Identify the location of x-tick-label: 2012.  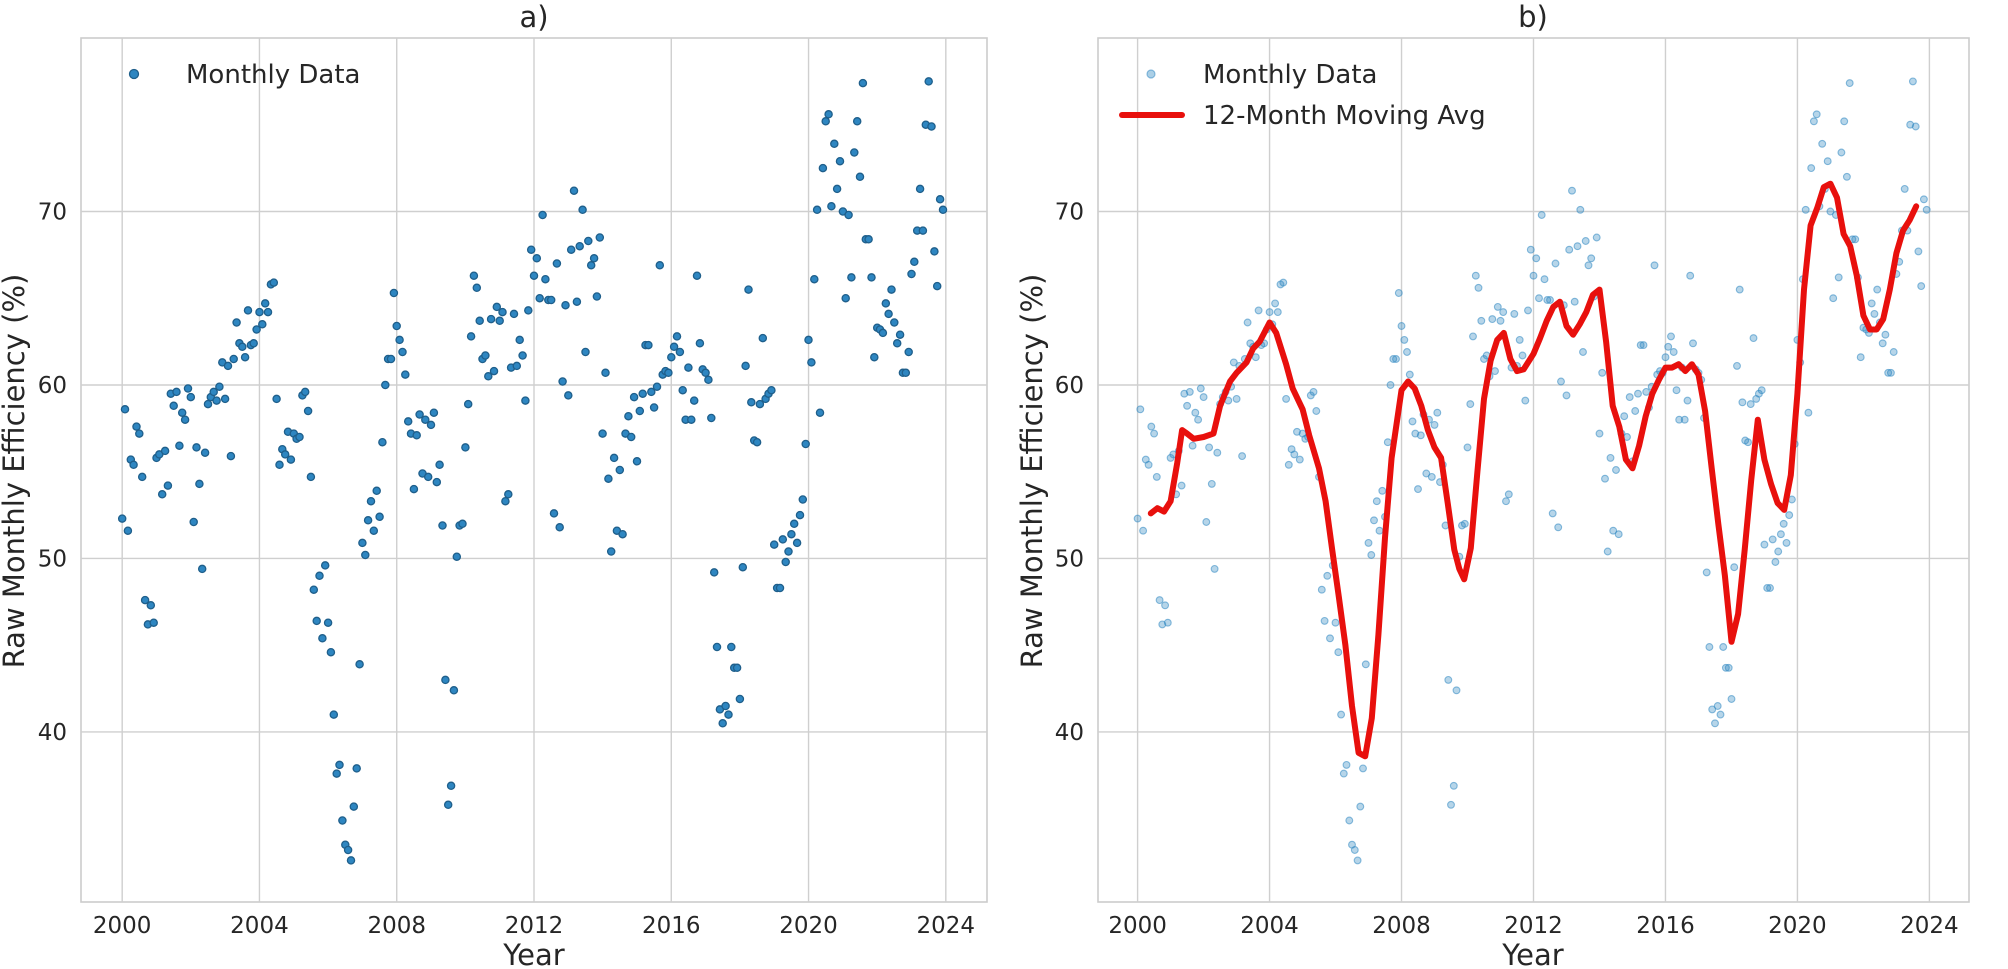
(534, 926).